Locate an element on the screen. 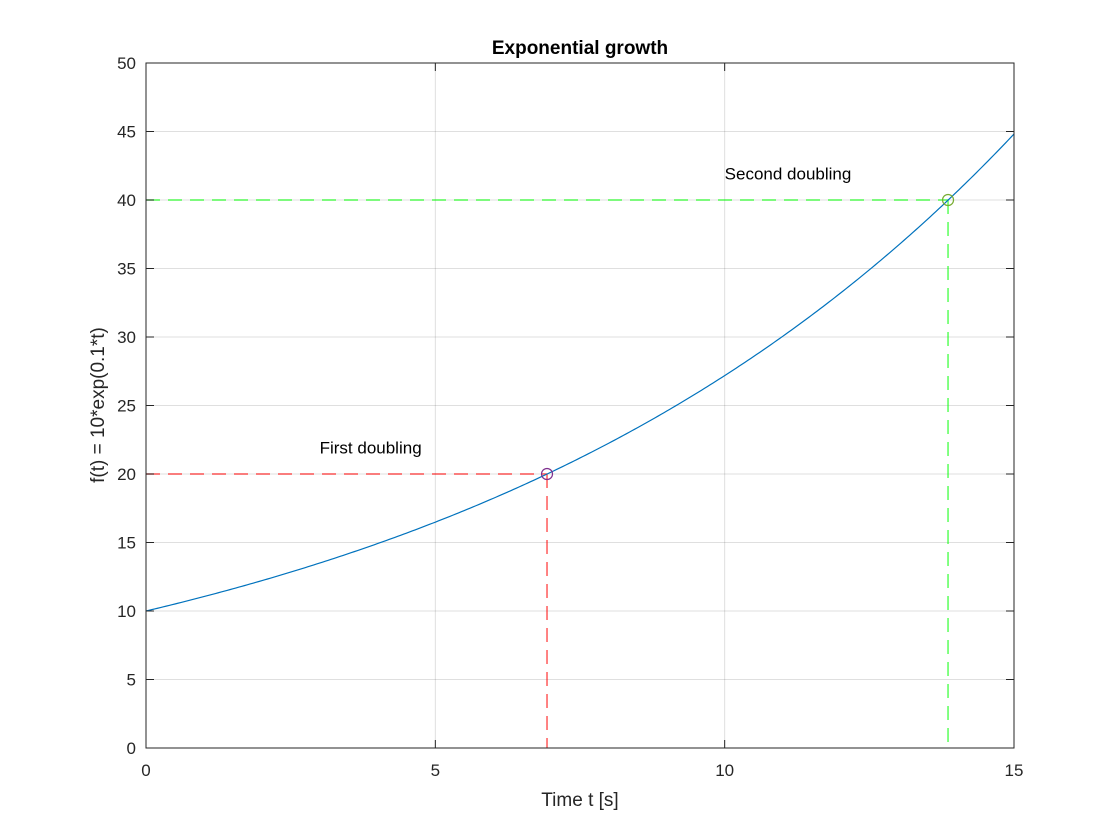 The height and width of the screenshot is (840, 1120). annotation-text: First doubling is located at coordinates (371, 447).